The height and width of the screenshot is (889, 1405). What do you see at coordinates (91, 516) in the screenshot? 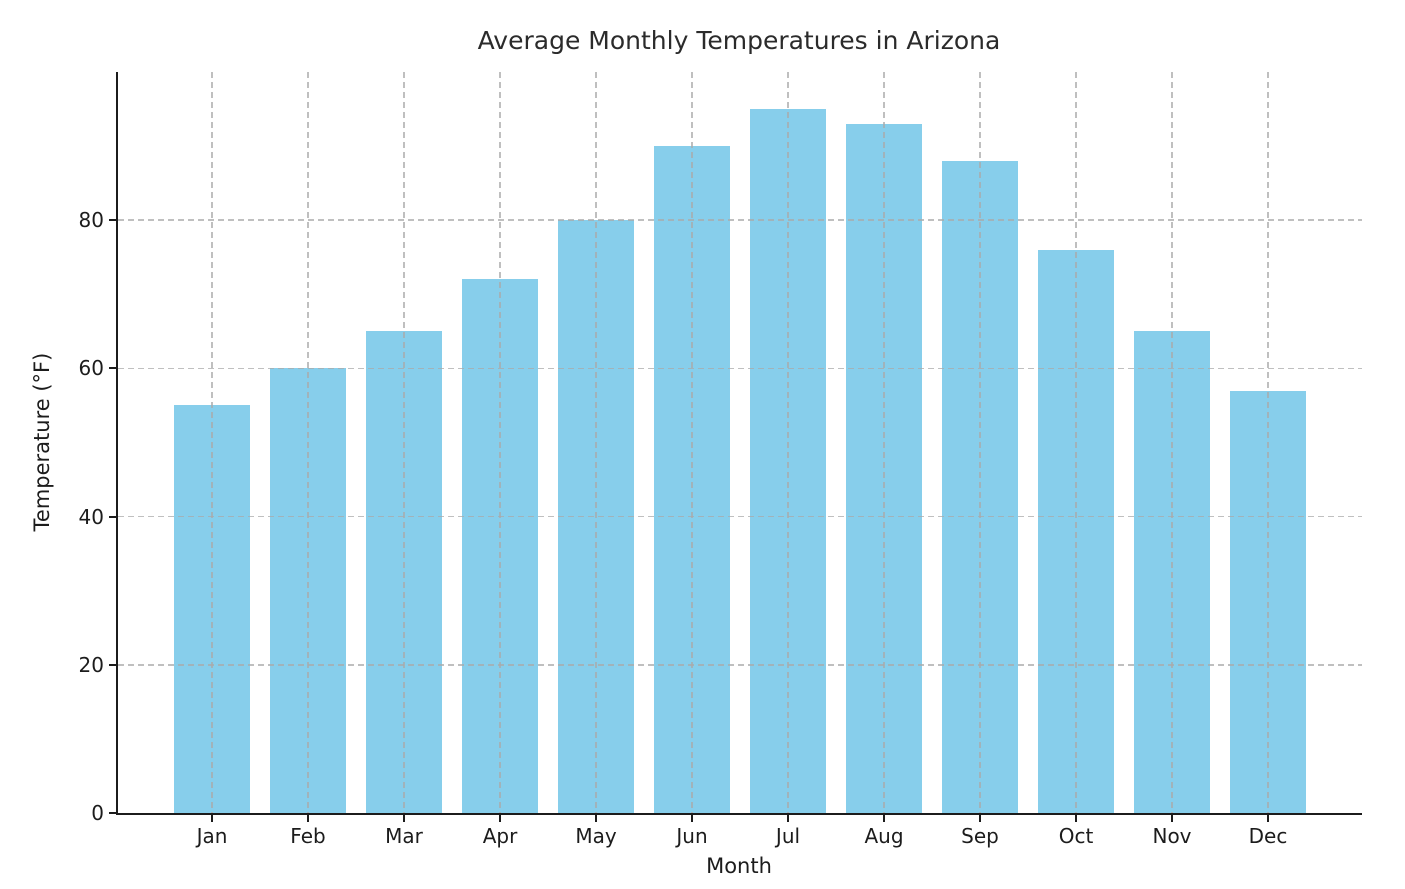
I see `y-tick-label: 40` at bounding box center [91, 516].